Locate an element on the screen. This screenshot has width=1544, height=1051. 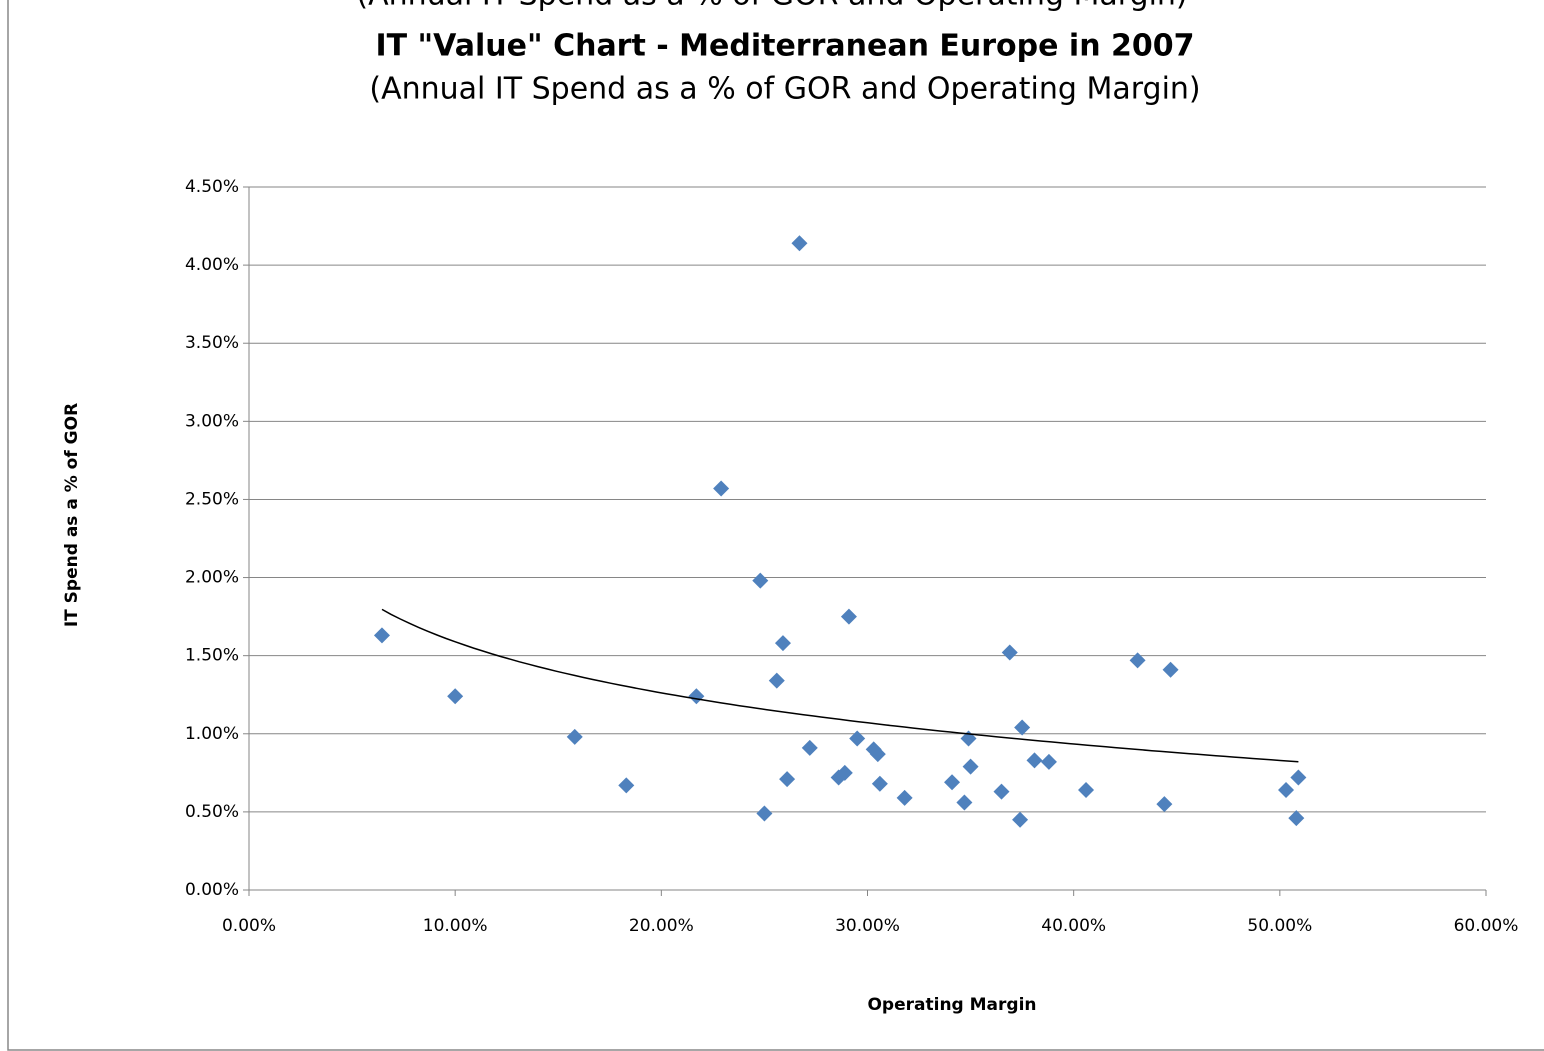
y-tick-label: 0.50% is located at coordinates (212, 812).